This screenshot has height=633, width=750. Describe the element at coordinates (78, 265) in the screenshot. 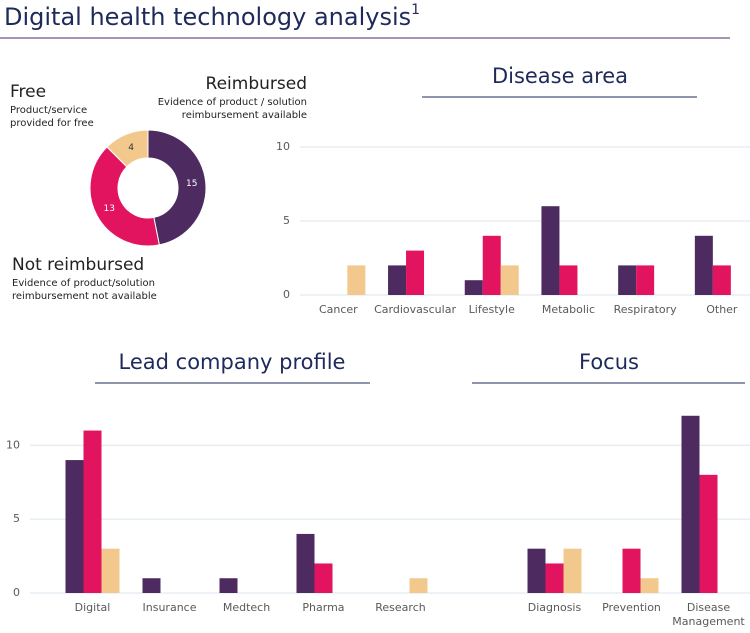

I see `legend-label: Not reimbursed` at that location.